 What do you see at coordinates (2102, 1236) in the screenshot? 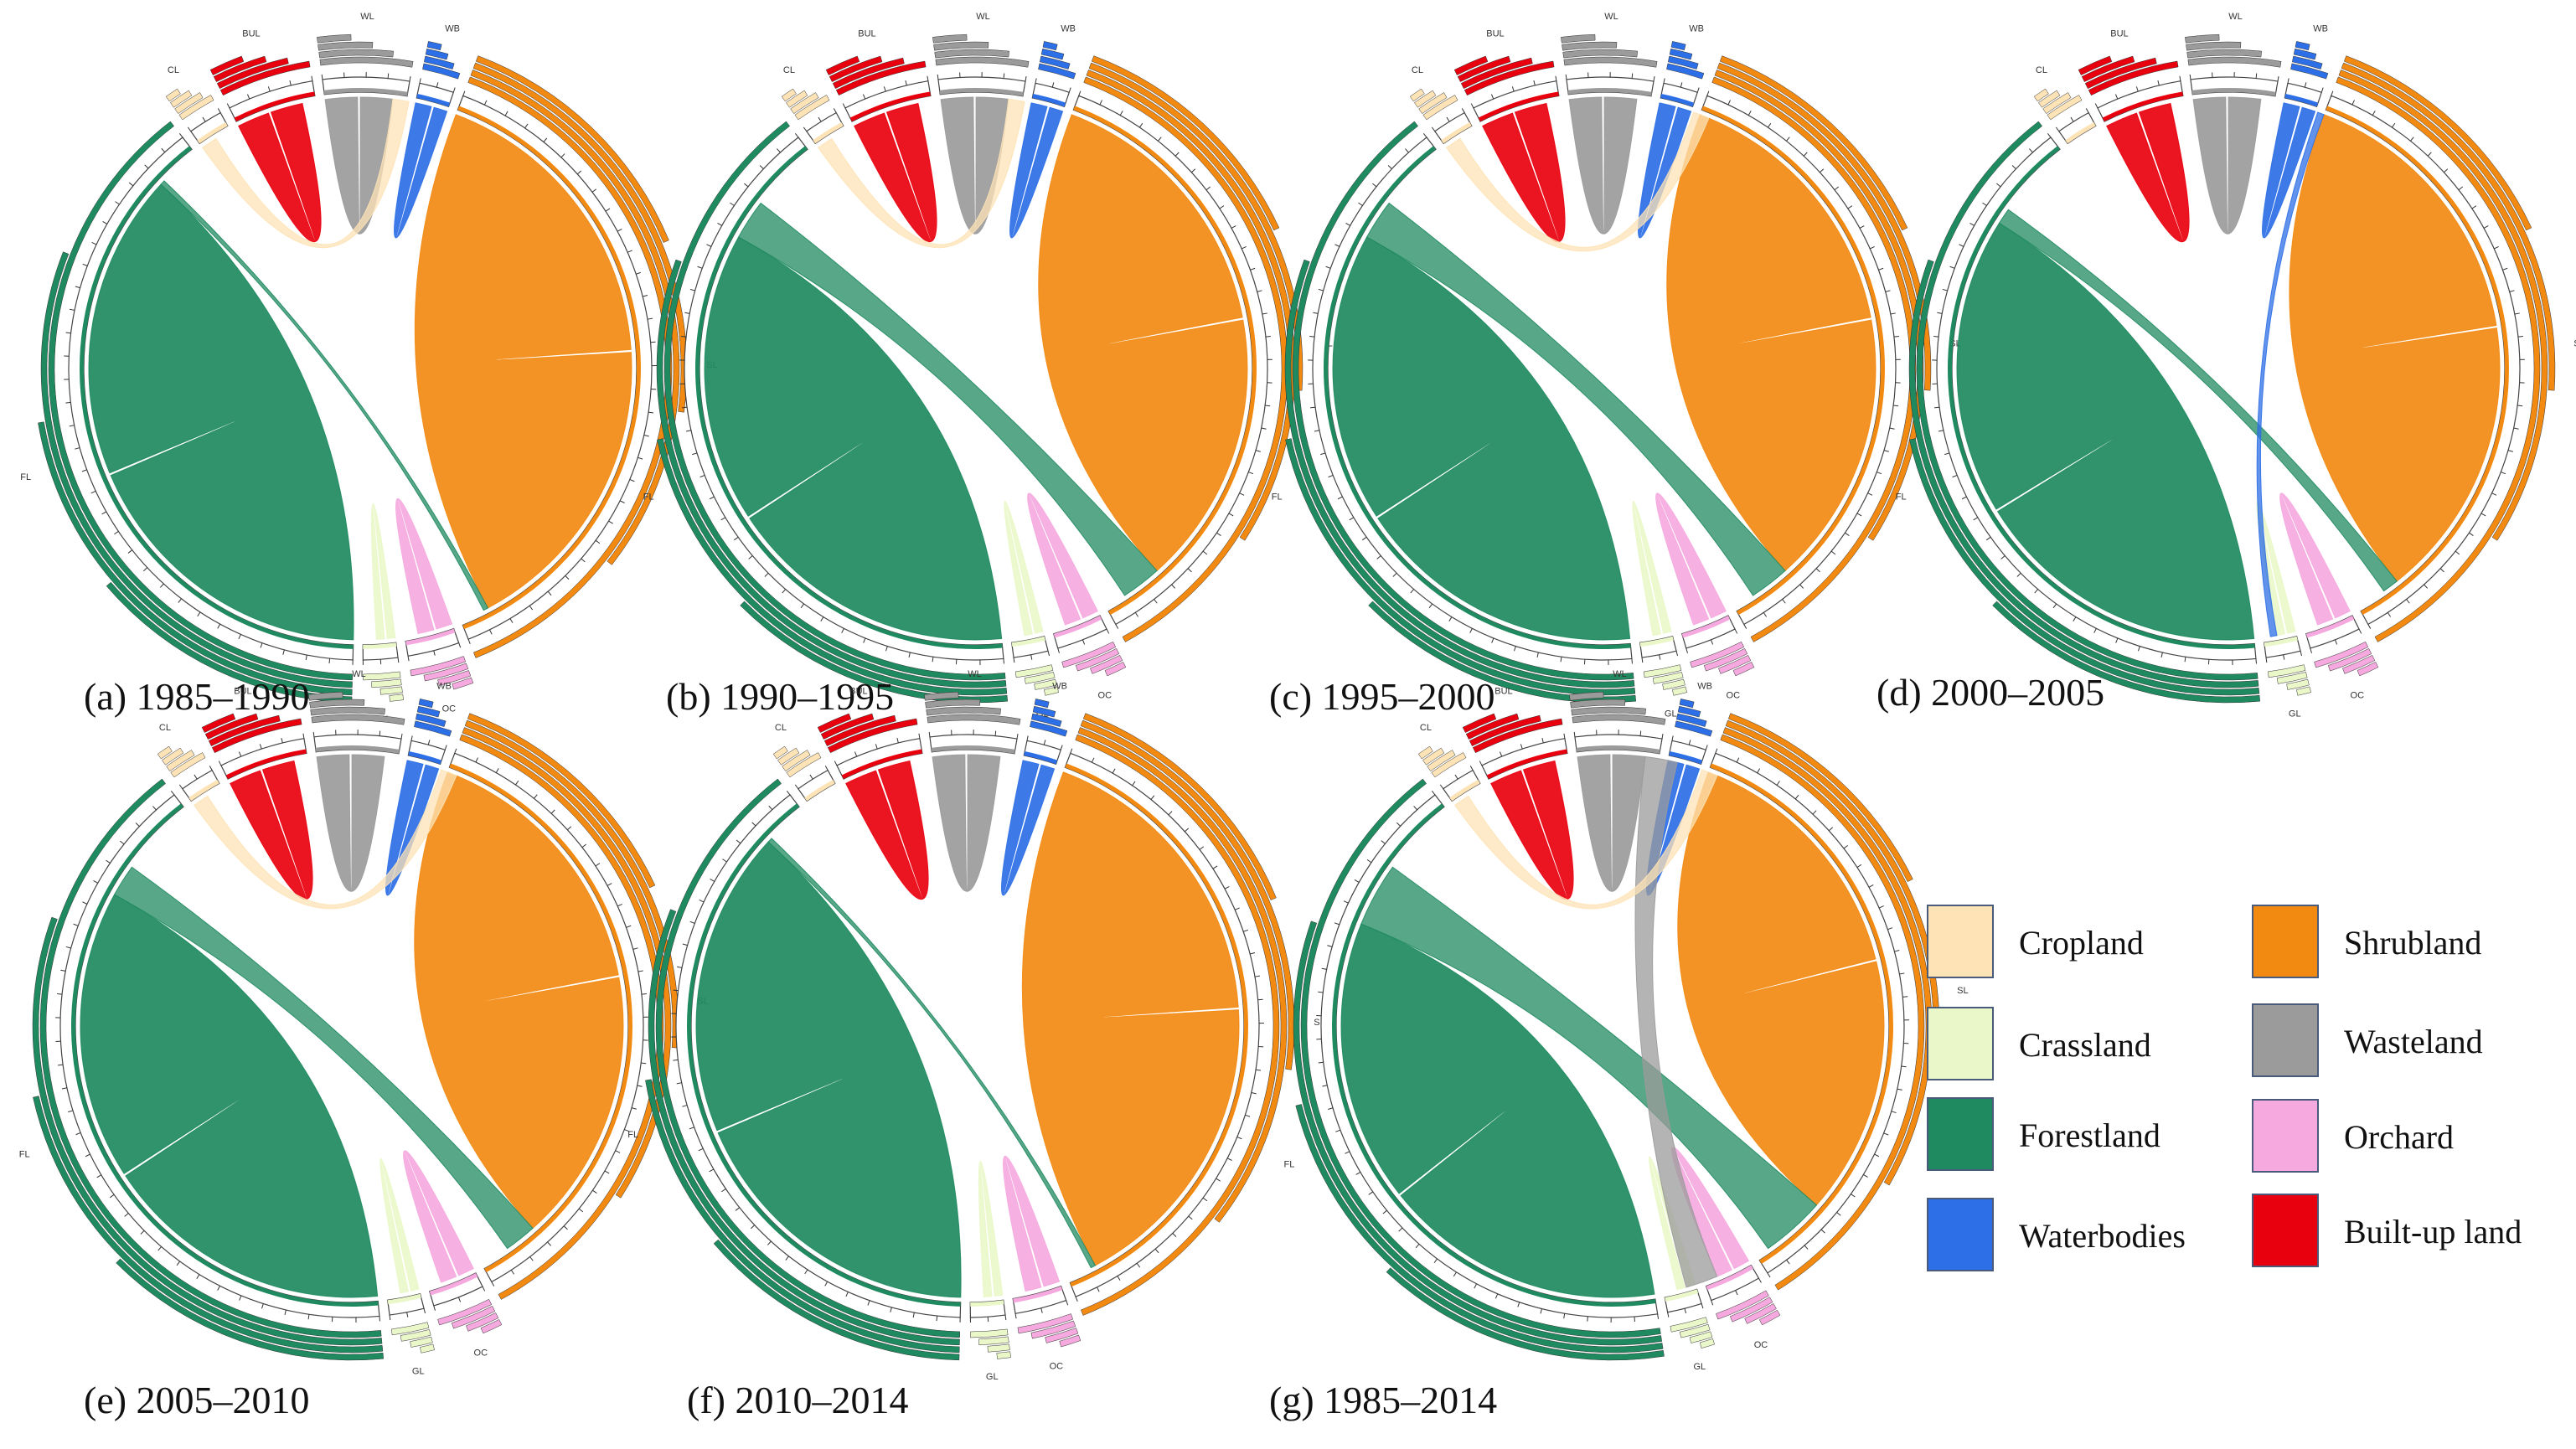
I see `legend-label: Waterbodies` at bounding box center [2102, 1236].